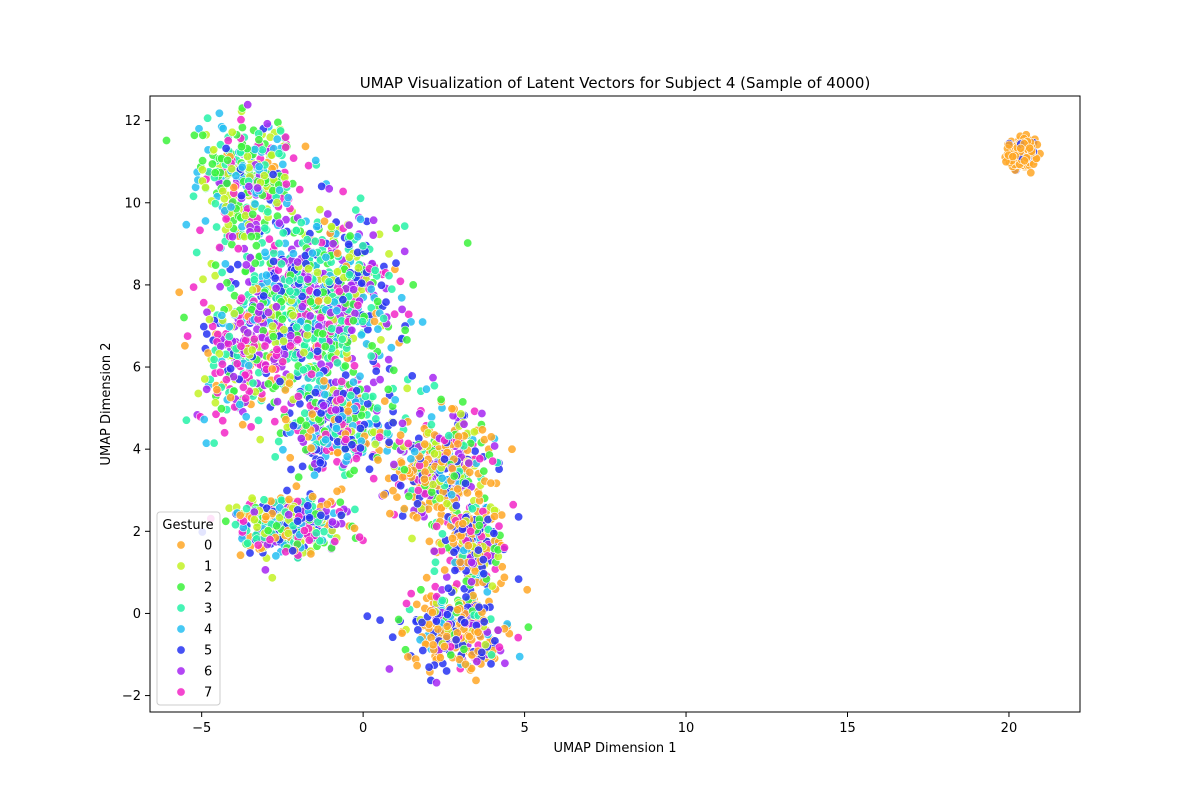 The image size is (1200, 800). What do you see at coordinates (614, 748) in the screenshot?
I see `x-axis-label: UMAP Dimension 1` at bounding box center [614, 748].